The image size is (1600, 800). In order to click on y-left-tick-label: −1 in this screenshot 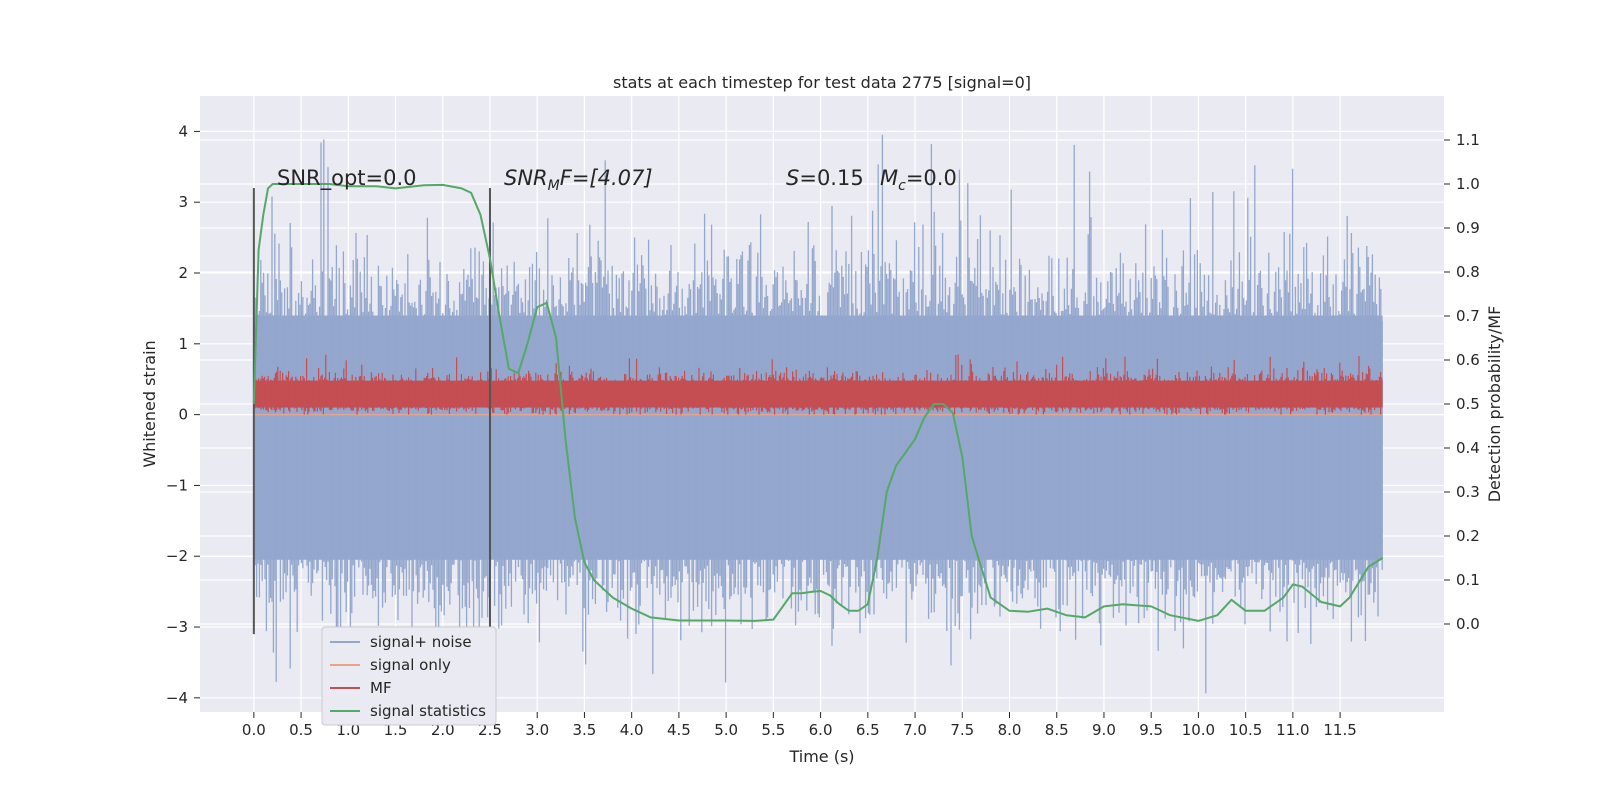, I will do `click(177, 485)`.